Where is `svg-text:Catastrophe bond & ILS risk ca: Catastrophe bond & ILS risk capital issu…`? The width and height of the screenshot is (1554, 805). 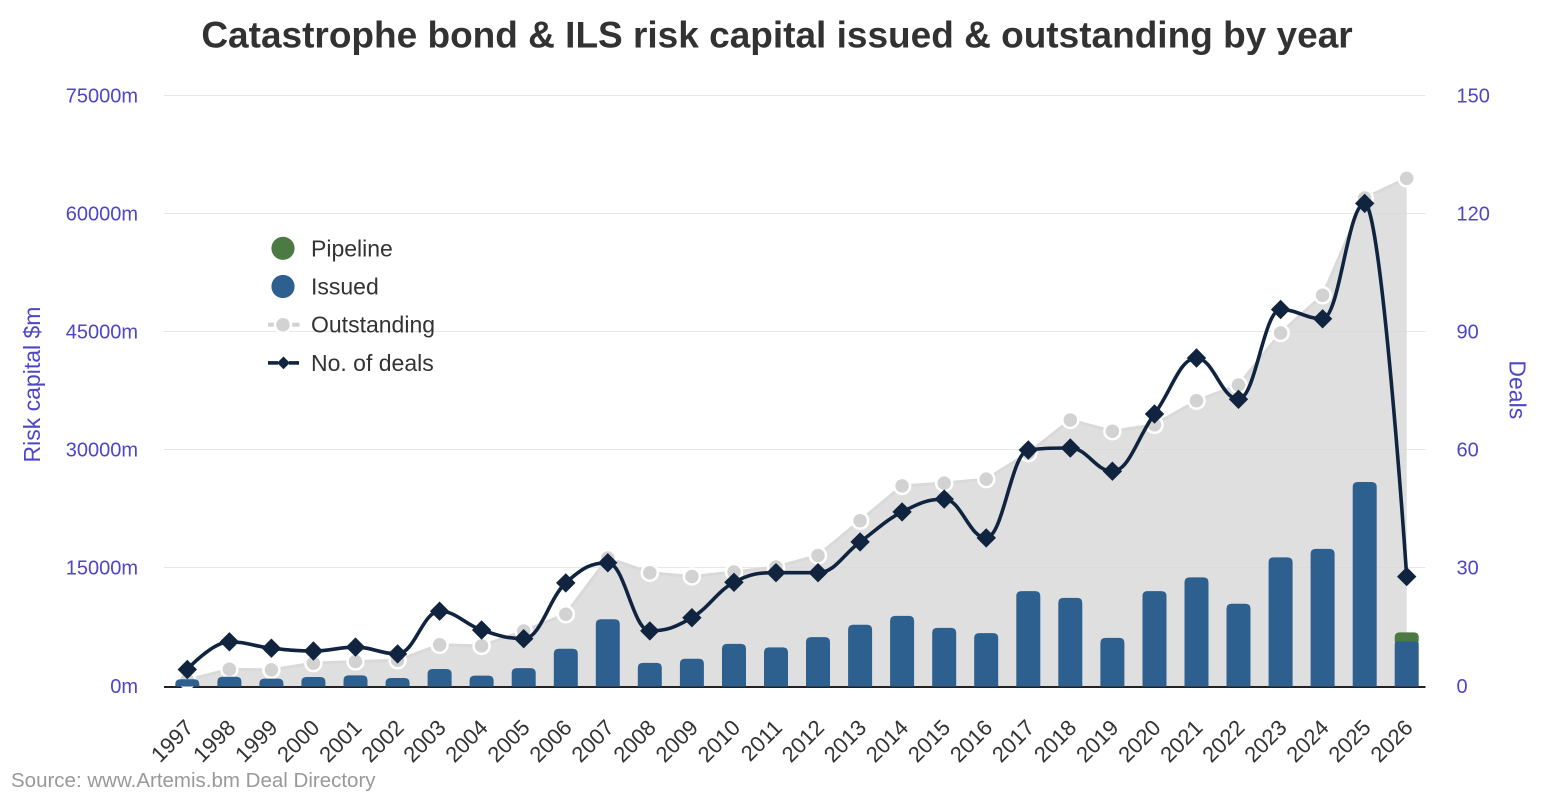
svg-text:Catastrophe bond & ILS risk ca: Catastrophe bond & ILS risk capital issu… is located at coordinates (776, 35).